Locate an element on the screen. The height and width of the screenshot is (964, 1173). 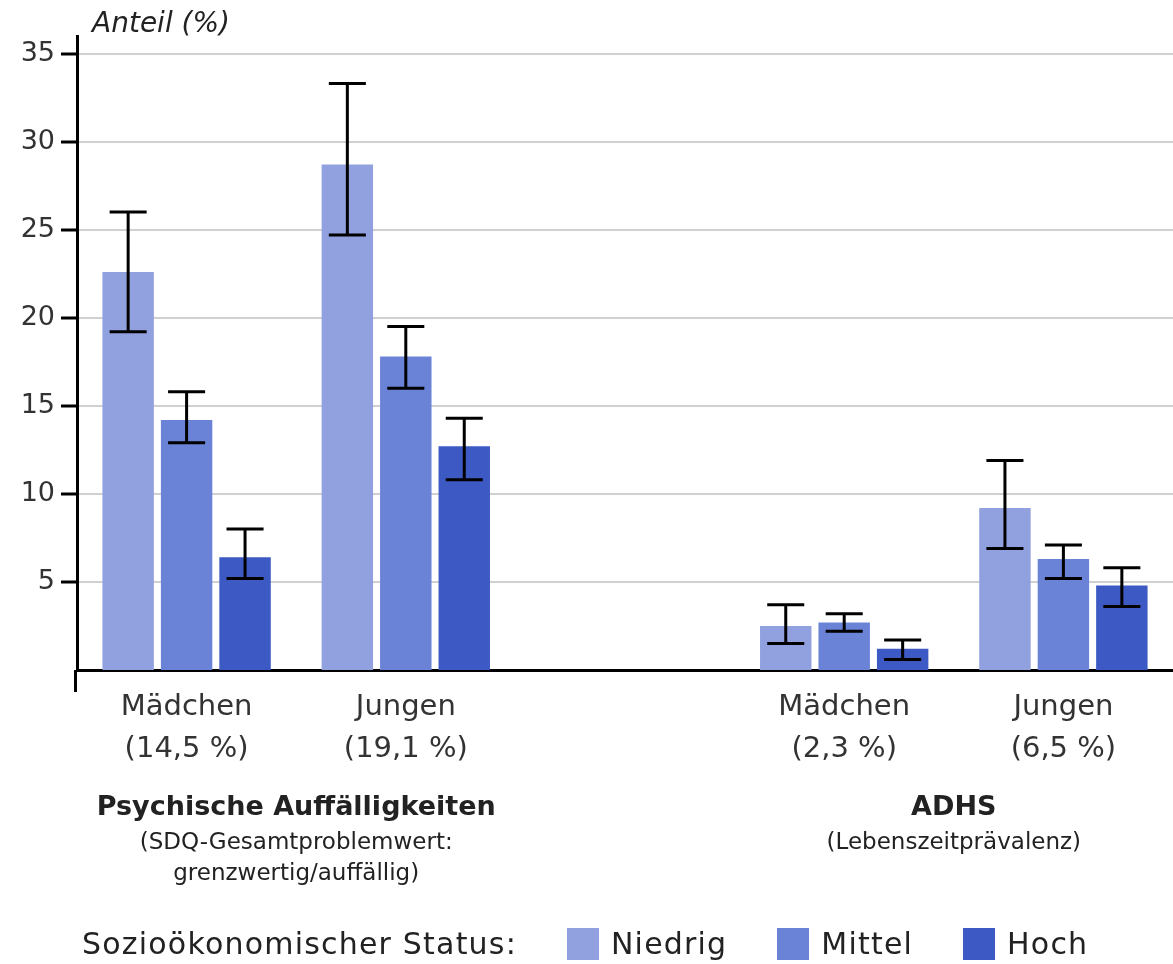
legend-title: Sozioökonomischer Status: is located at coordinates (299, 943).